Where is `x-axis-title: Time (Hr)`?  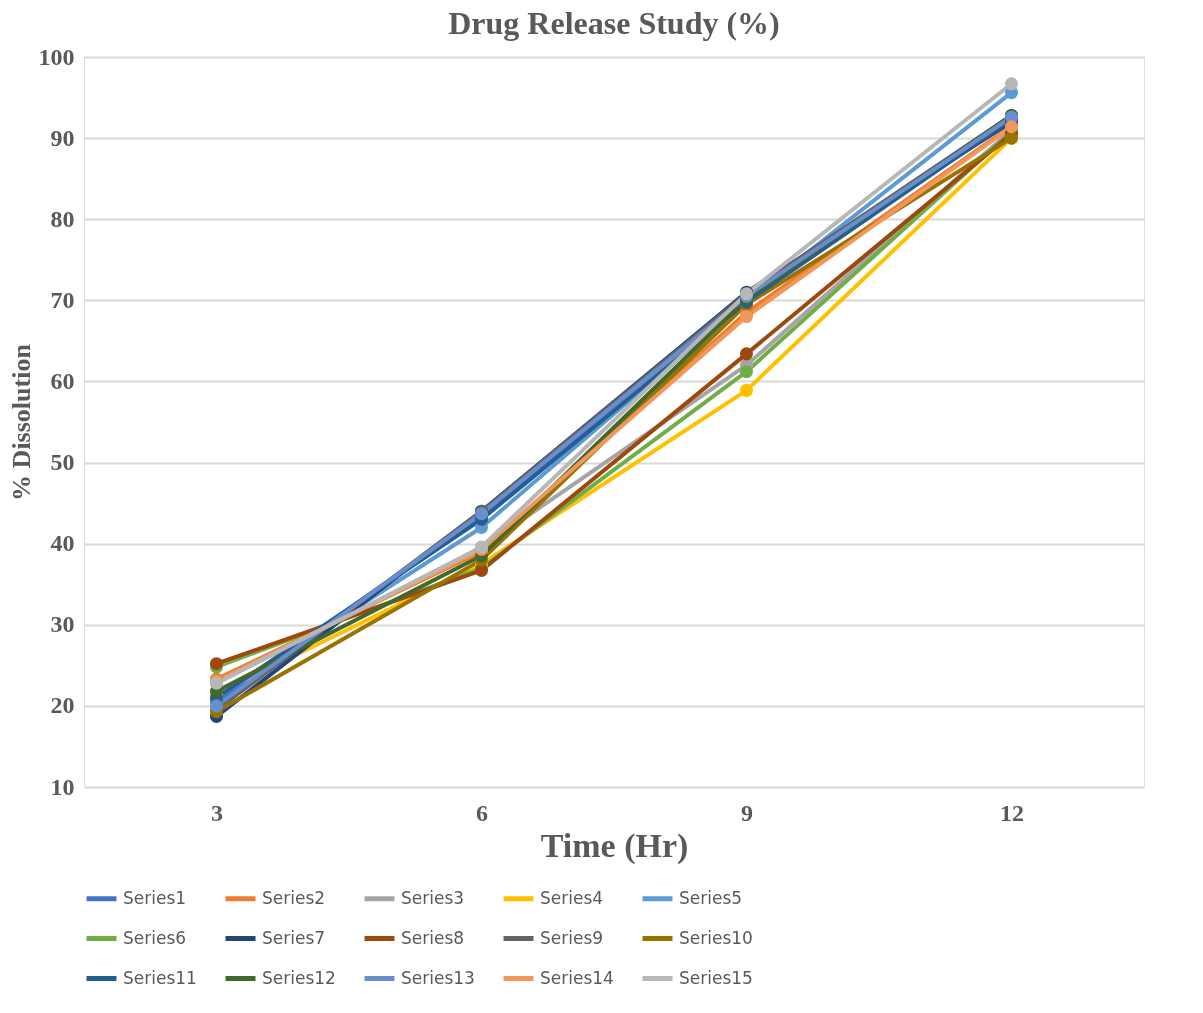 x-axis-title: Time (Hr) is located at coordinates (614, 845).